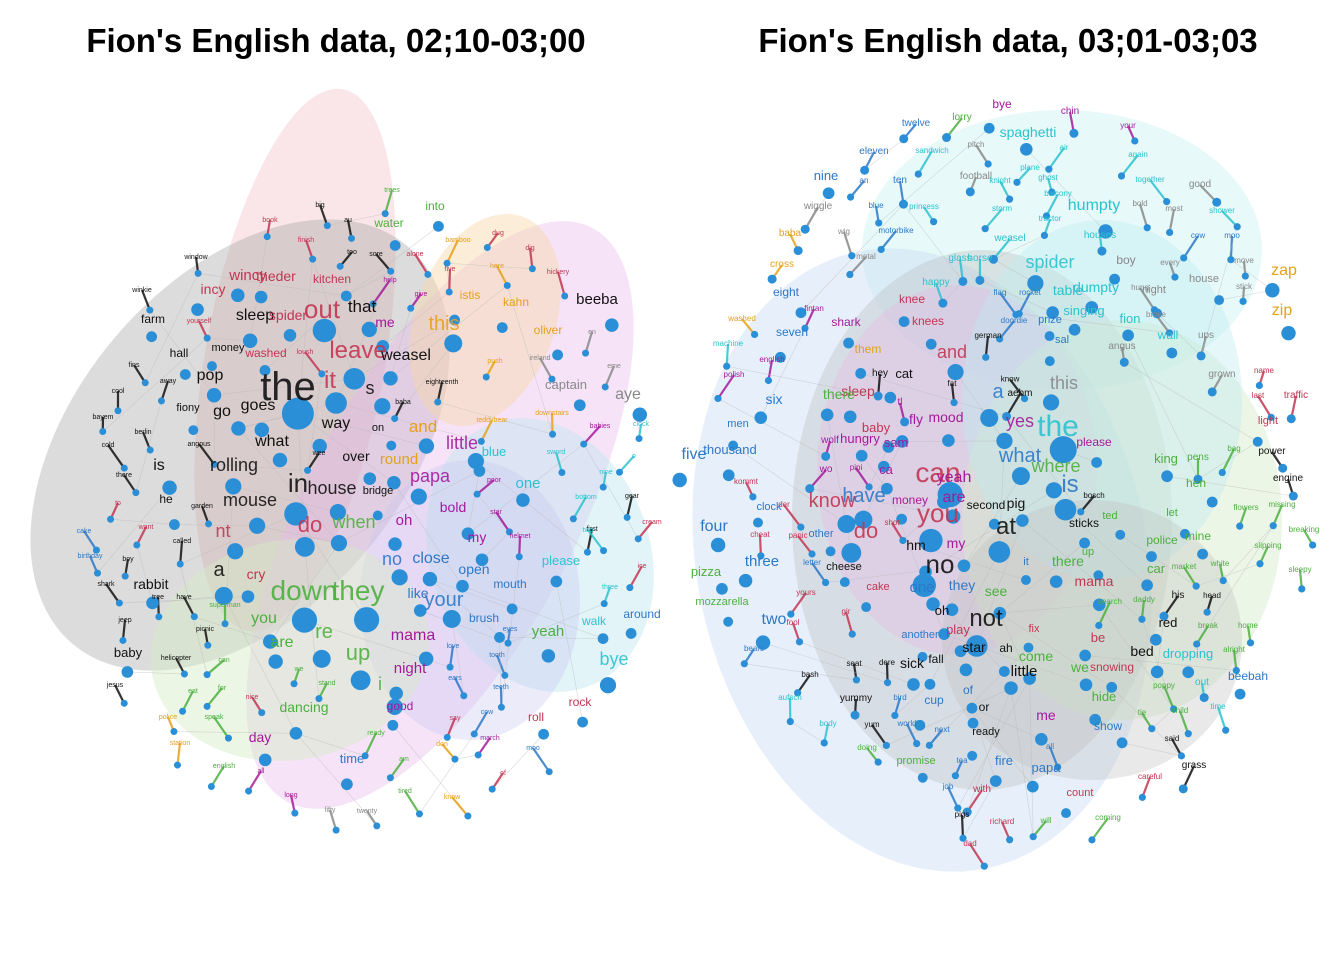 Image resolution: width=1344 pixels, height=960 pixels. What do you see at coordinates (179, 353) in the screenshot?
I see `word-label: hall` at bounding box center [179, 353].